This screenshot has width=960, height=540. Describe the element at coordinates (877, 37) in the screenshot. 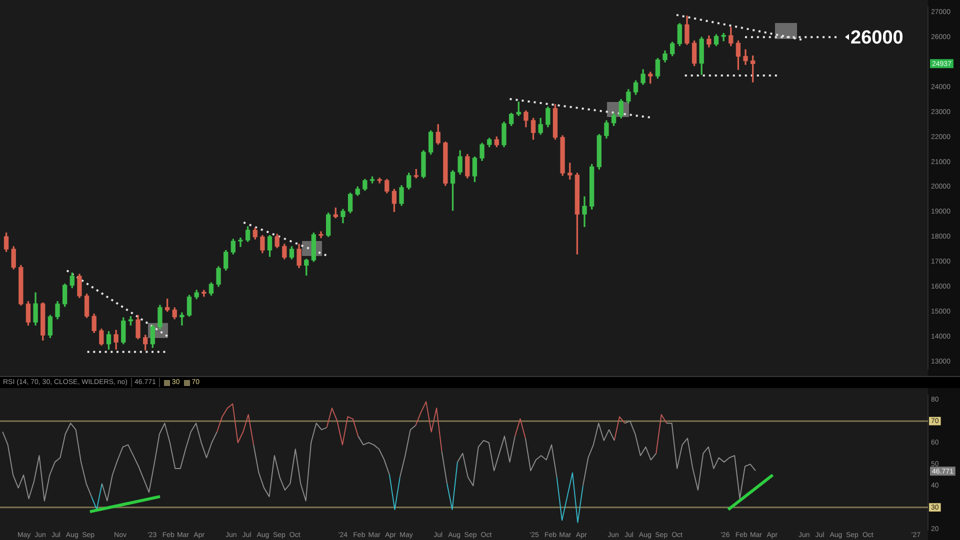

I see `annotation: 26000` at that location.